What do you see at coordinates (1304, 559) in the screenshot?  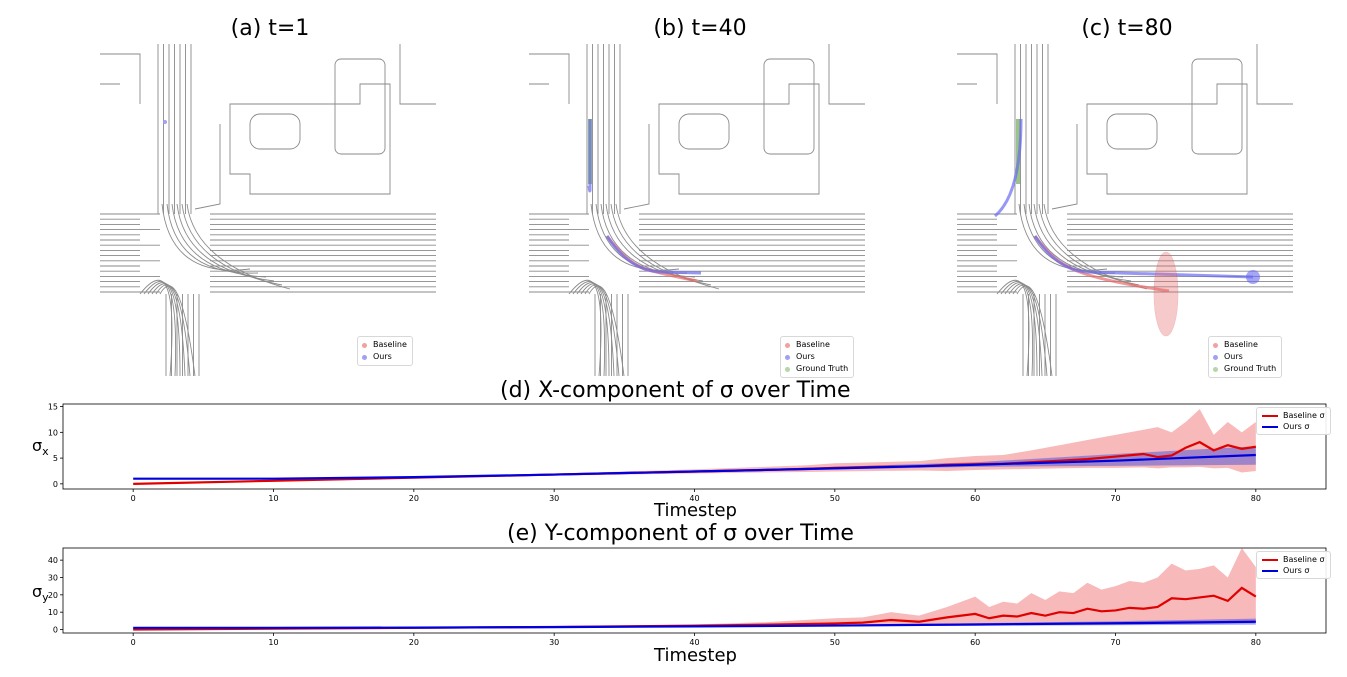 I see `legend-label: Baseline σ` at bounding box center [1304, 559].